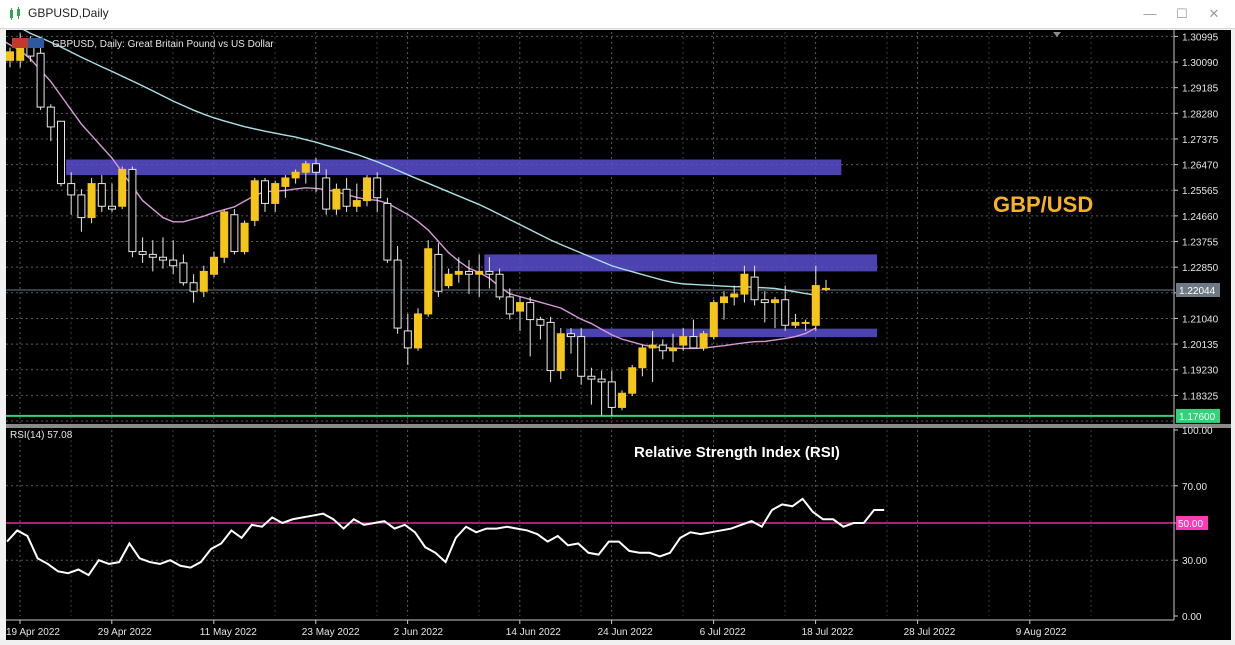  What do you see at coordinates (1200, 396) in the screenshot?
I see `price-axis-label: 1.18325` at bounding box center [1200, 396].